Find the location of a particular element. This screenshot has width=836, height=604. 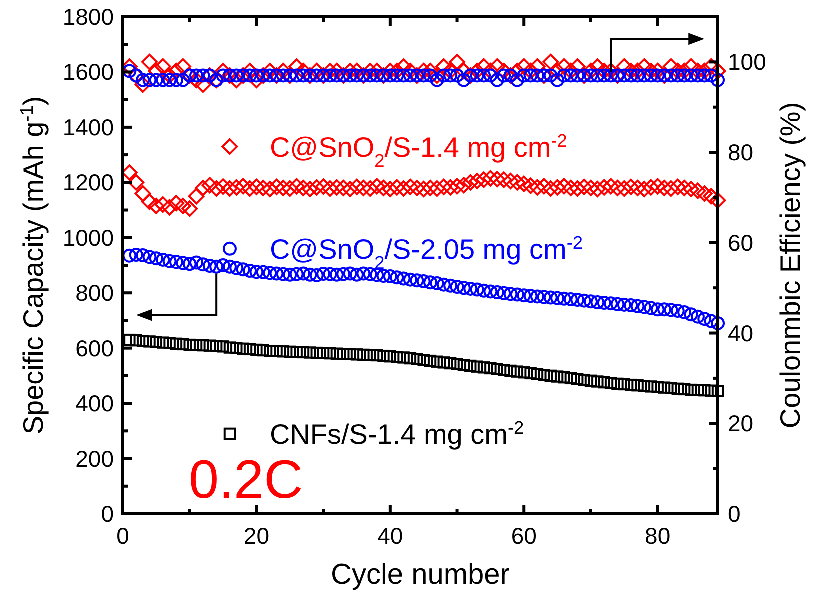

y-tick-label: 600 is located at coordinates (95, 348).